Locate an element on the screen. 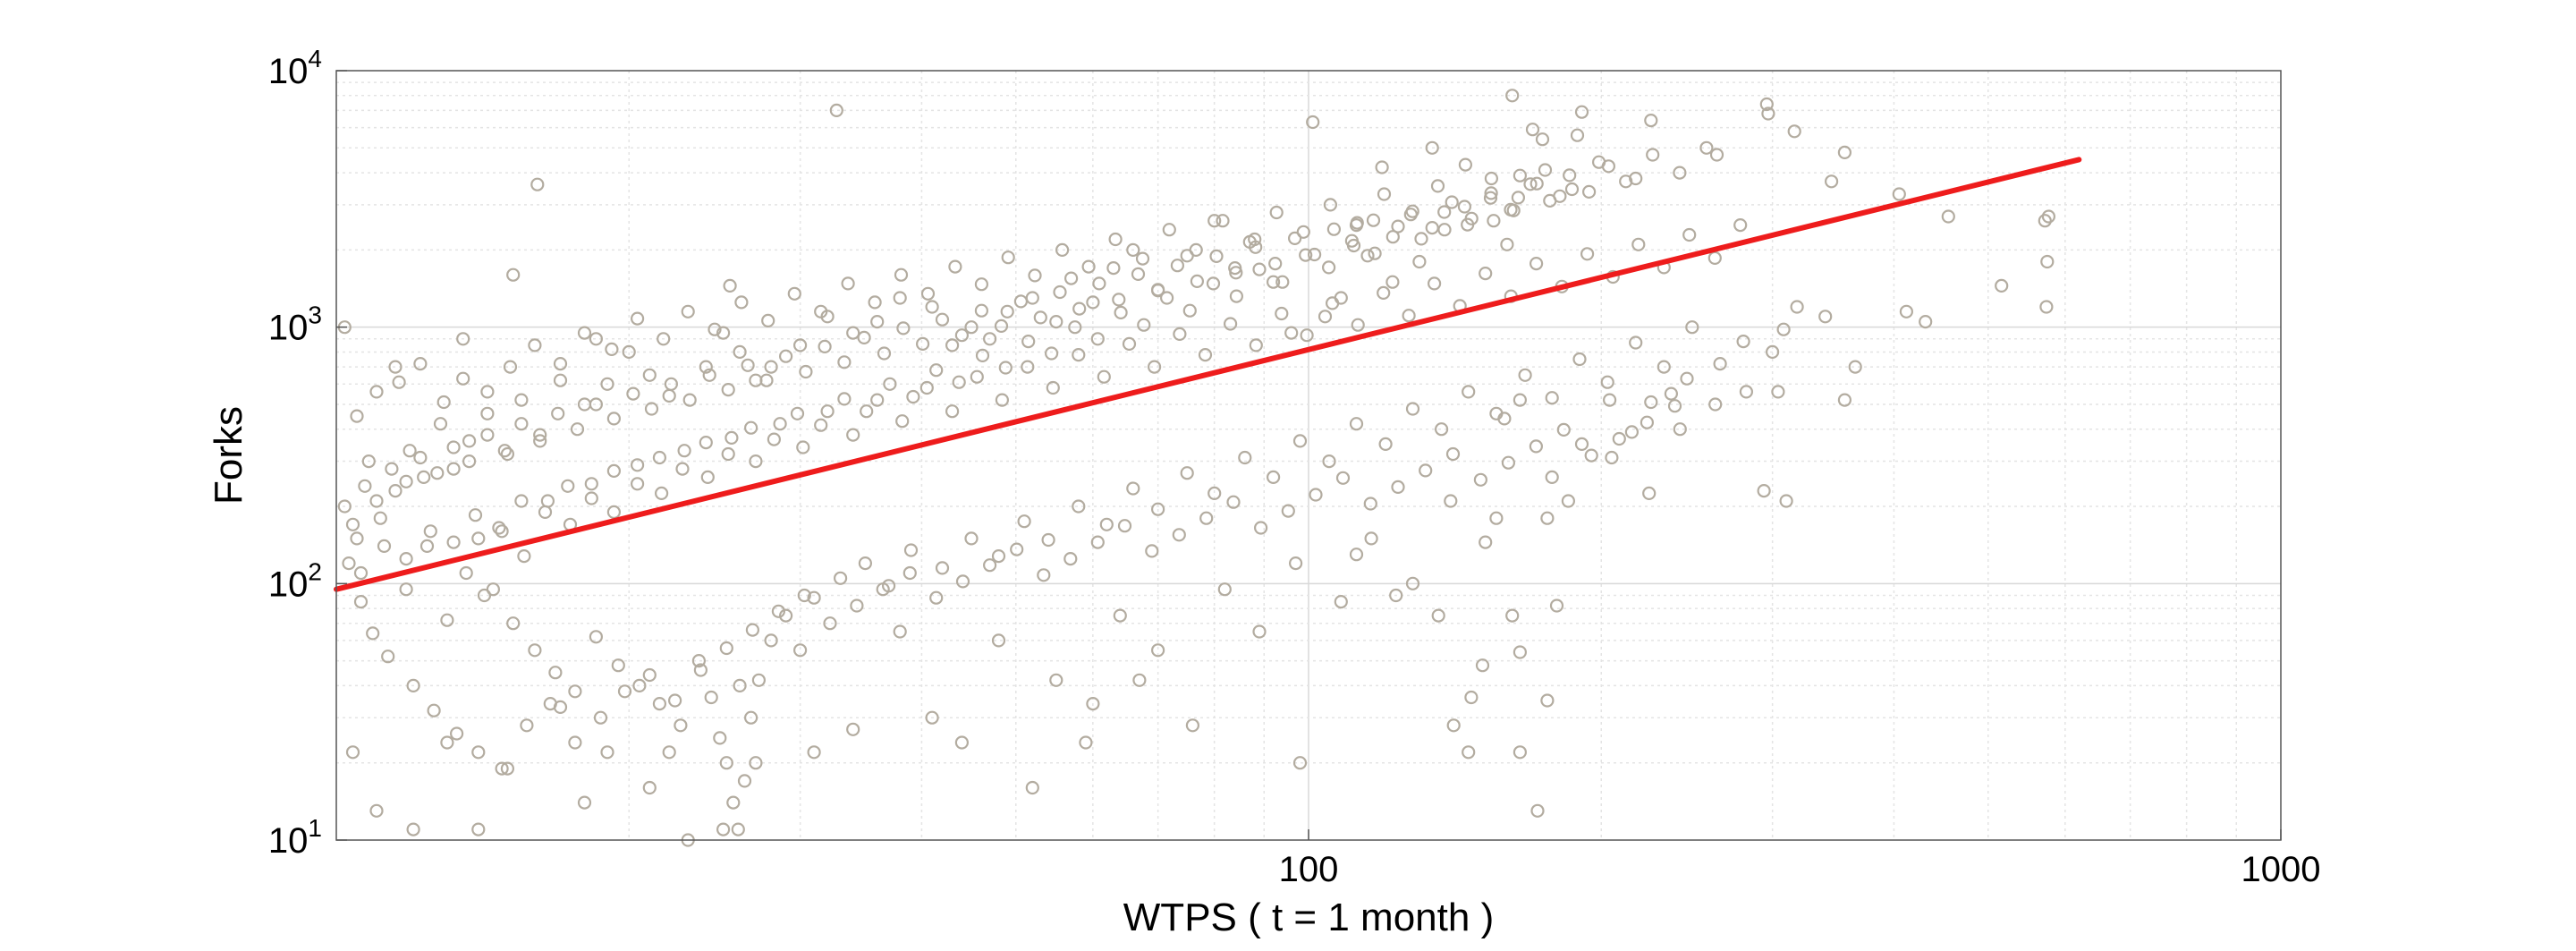 The height and width of the screenshot is (951, 2576). x-axis-label: WTPS ( t = 1 month ) is located at coordinates (1308, 917).